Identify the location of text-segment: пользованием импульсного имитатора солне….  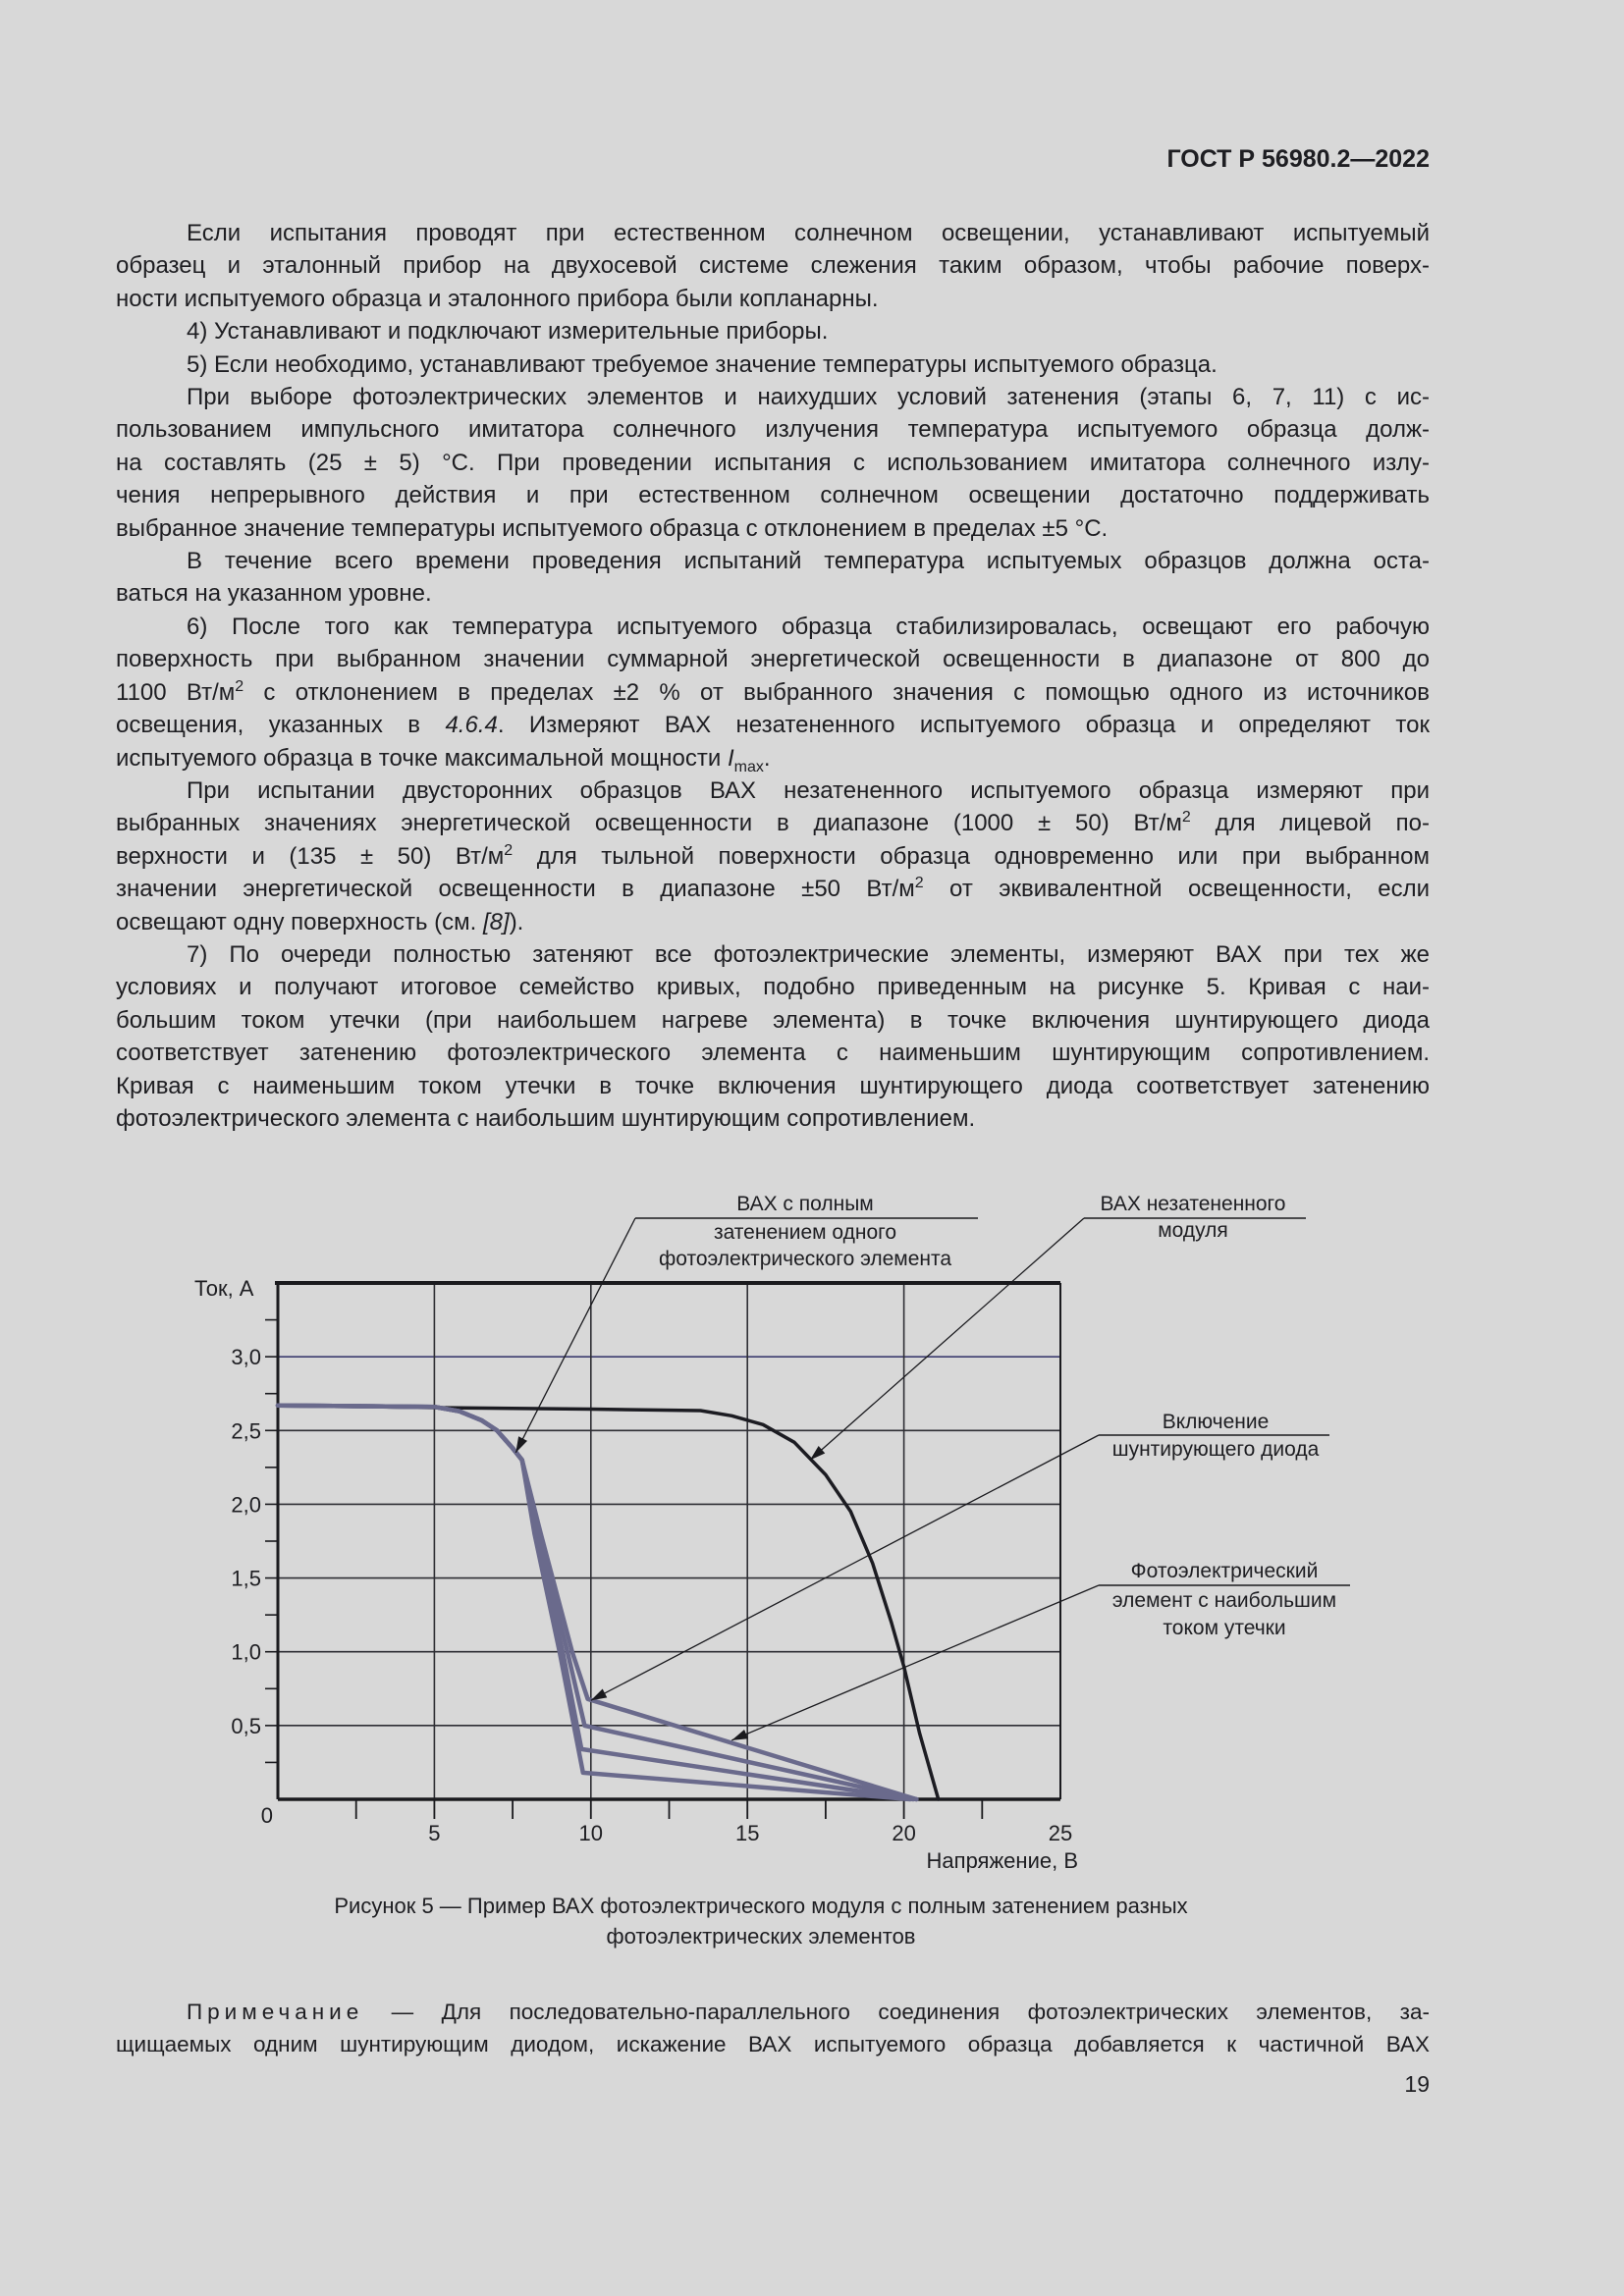
(773, 430).